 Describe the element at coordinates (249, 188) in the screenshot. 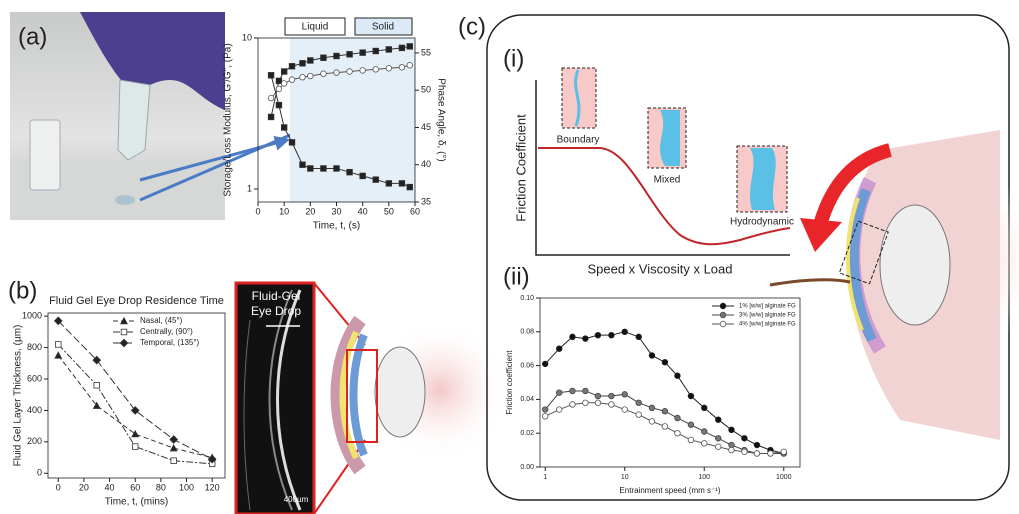

I see `y-tick-label: 1` at that location.